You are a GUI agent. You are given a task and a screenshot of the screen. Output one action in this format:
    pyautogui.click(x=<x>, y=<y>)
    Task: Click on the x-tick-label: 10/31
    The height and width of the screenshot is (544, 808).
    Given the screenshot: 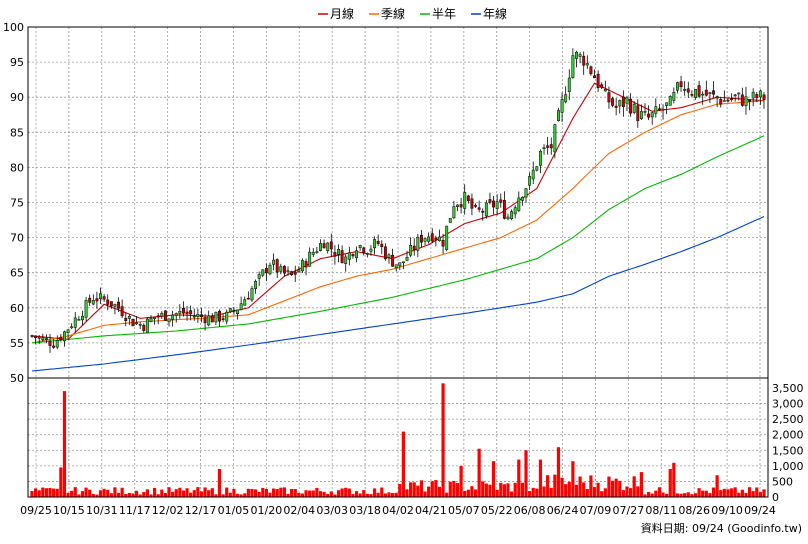 What is the action you would take?
    pyautogui.click(x=102, y=510)
    